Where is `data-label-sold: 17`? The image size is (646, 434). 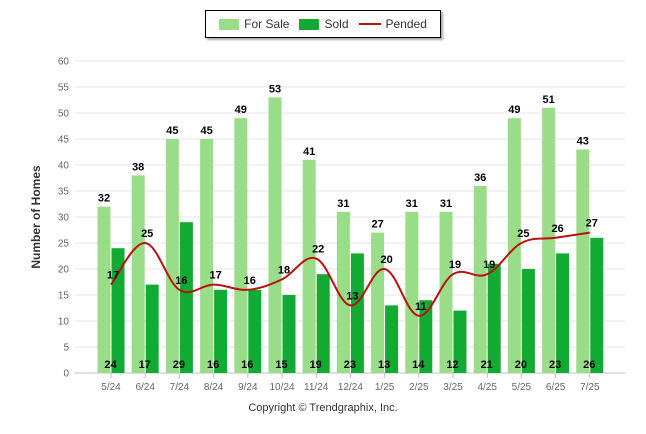
data-label-sold: 17 is located at coordinates (145, 365).